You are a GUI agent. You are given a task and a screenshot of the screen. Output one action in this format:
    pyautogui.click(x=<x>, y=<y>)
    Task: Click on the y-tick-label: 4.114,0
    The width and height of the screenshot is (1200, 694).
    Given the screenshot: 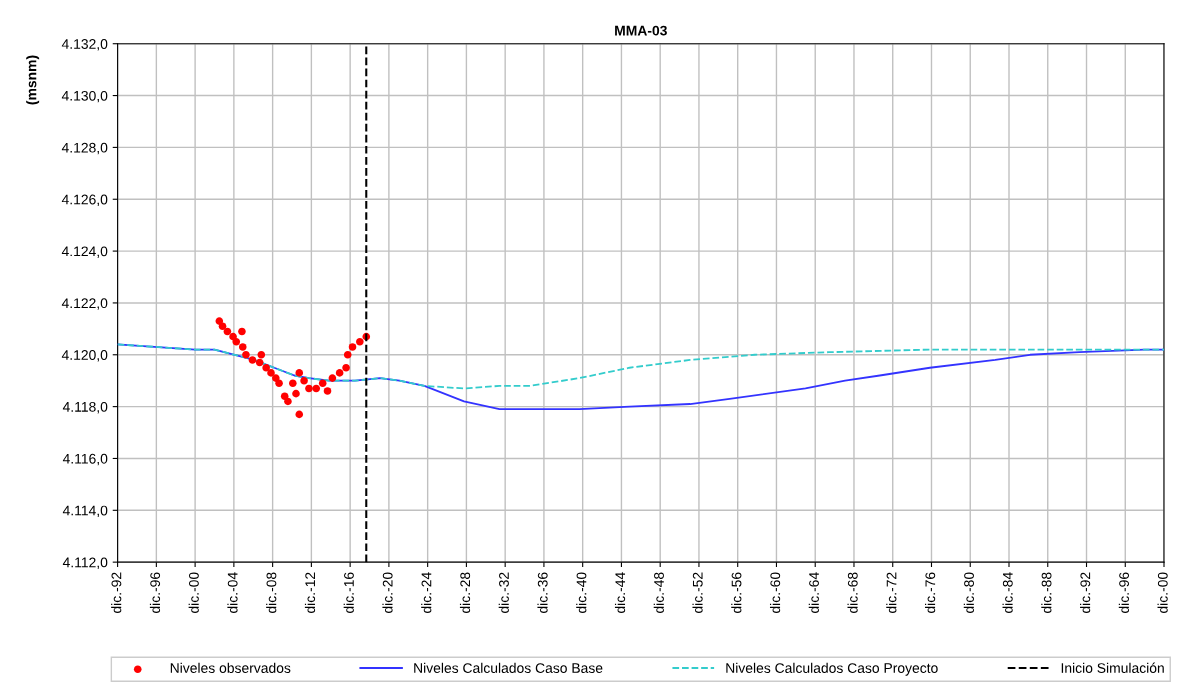 What is the action you would take?
    pyautogui.click(x=85, y=511)
    